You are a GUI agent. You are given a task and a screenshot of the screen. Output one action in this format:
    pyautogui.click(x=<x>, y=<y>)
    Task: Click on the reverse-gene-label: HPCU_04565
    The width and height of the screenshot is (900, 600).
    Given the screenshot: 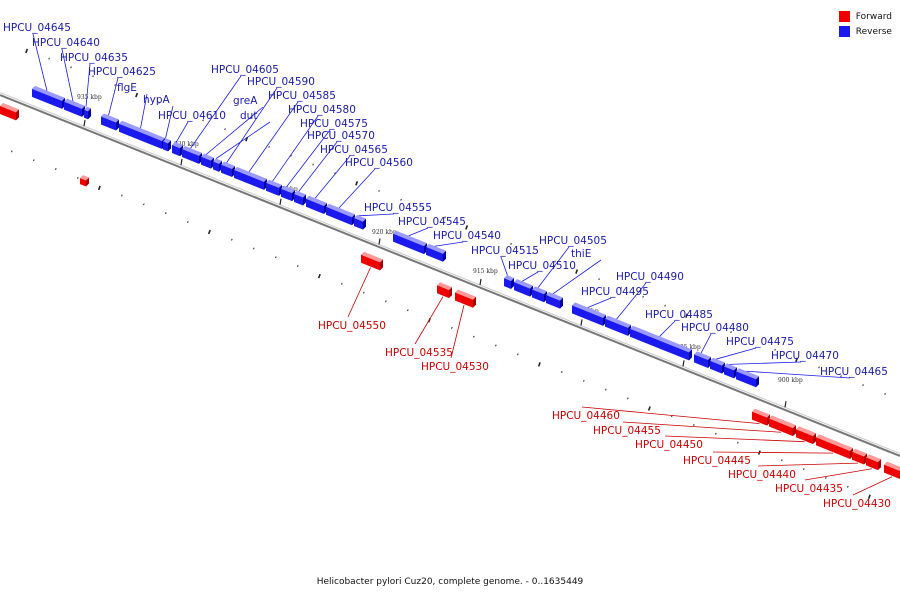 What is the action you would take?
    pyautogui.click(x=354, y=150)
    